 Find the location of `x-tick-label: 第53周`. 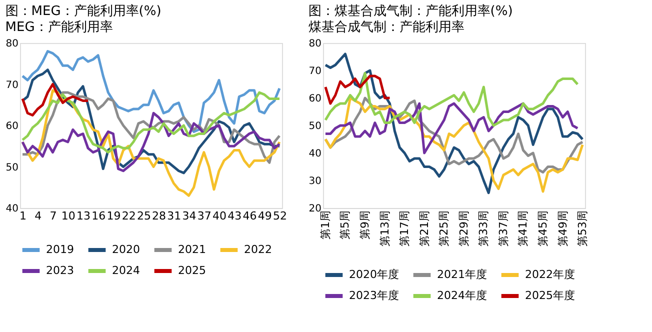

x-tick-label: 第53周 is located at coordinates (583, 228).